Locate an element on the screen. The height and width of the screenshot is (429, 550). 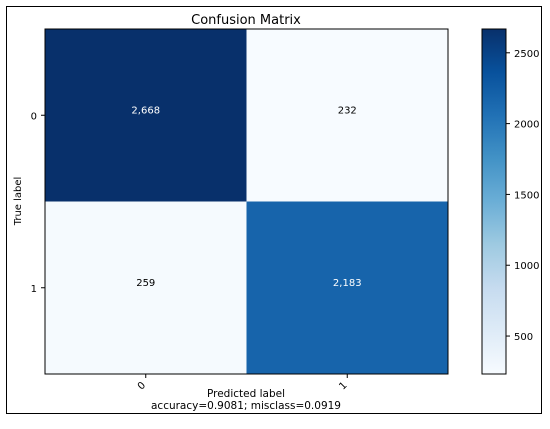
x-tick-label-0: 0 is located at coordinates (142, 386).